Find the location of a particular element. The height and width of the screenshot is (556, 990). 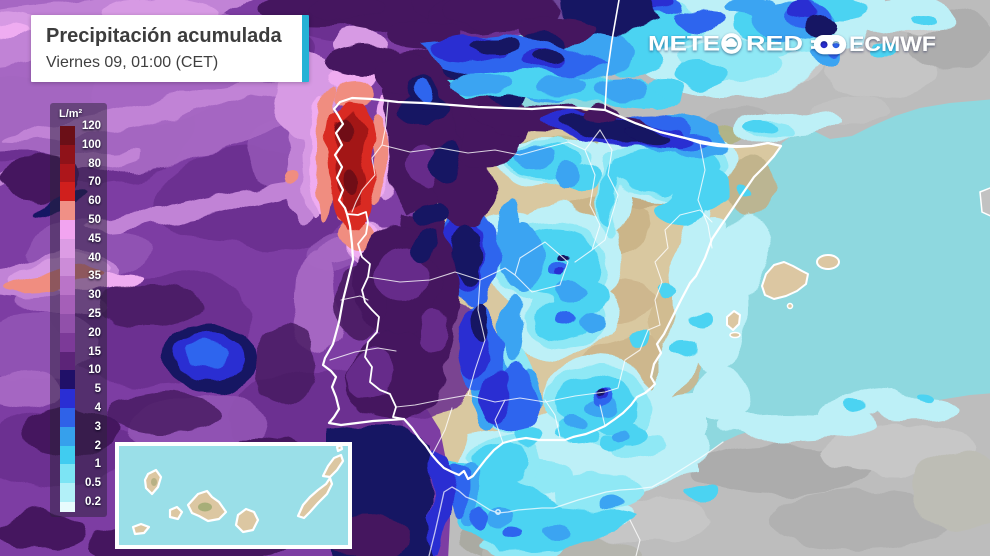

svg-text: METE is located at coordinates (684, 44).